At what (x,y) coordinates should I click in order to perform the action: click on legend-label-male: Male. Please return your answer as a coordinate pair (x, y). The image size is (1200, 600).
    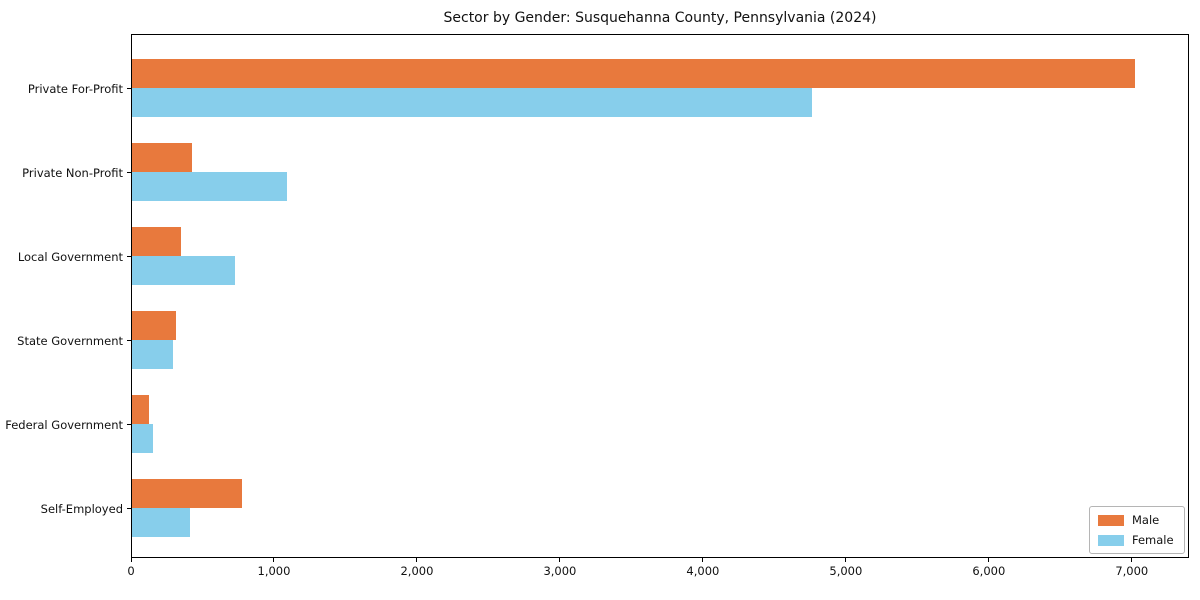
    Looking at the image, I should click on (1146, 520).